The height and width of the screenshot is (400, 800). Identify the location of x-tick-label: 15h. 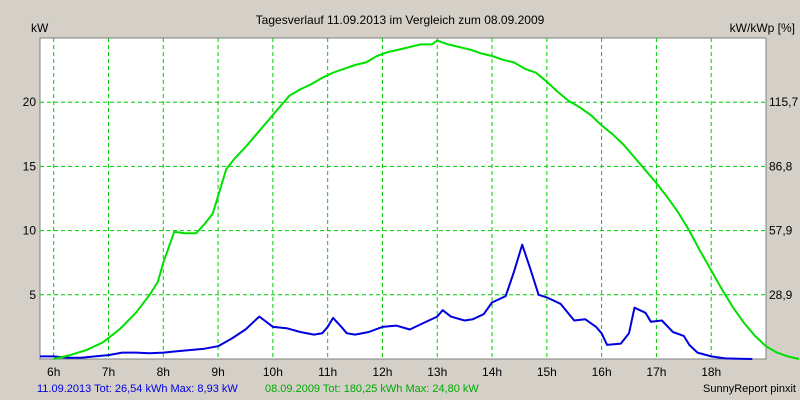
(547, 372).